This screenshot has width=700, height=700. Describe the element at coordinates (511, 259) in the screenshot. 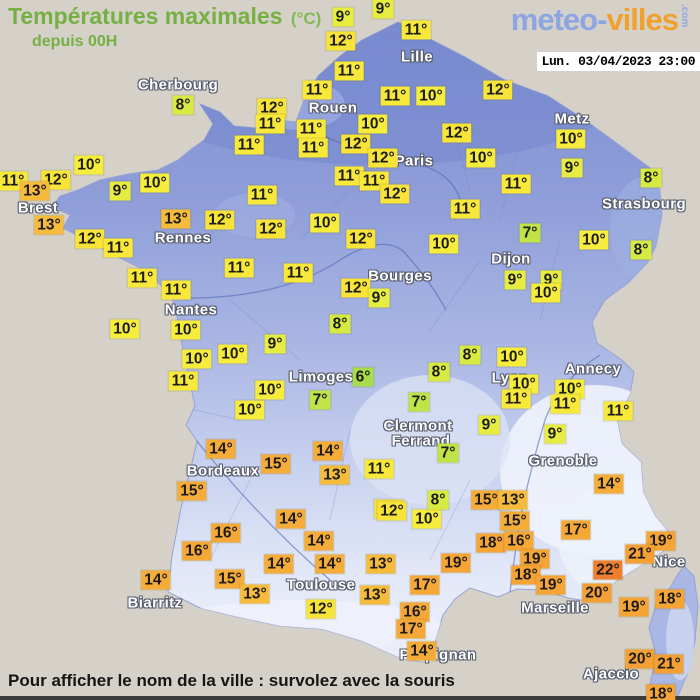

I see `city-label-dijon: Dijon` at that location.